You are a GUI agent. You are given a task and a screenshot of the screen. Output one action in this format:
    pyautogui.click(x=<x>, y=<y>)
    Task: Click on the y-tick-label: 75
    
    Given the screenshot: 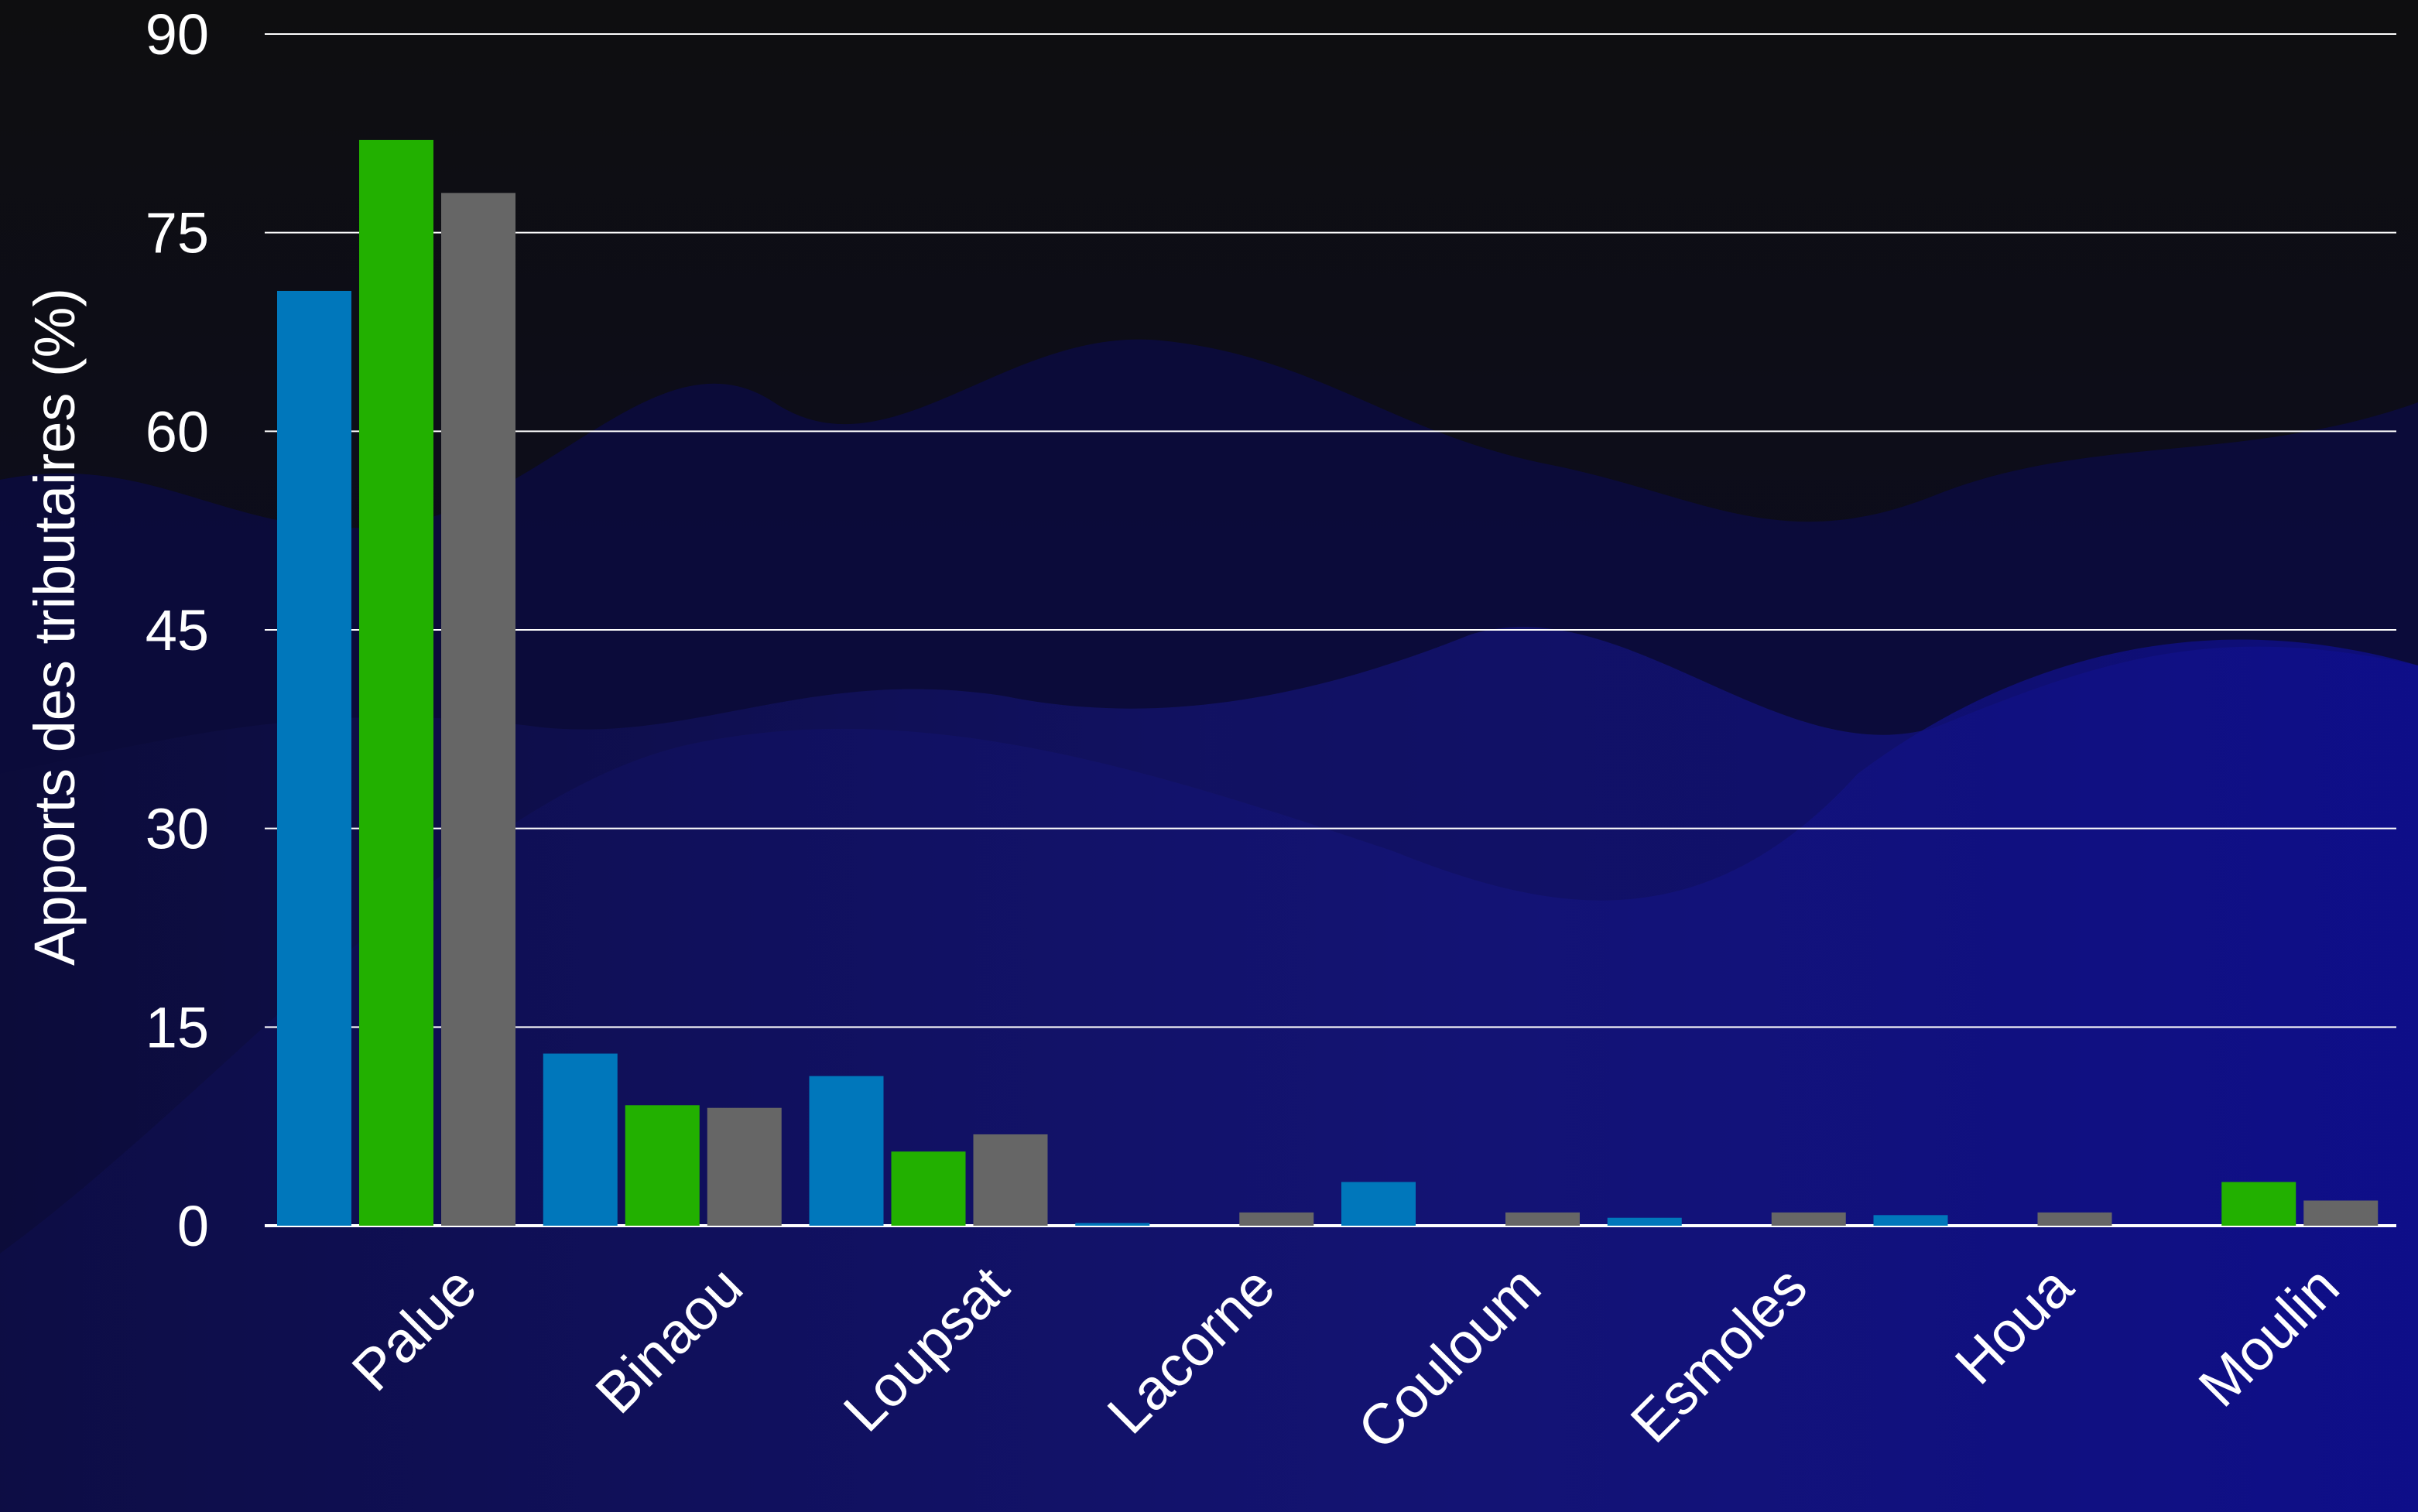 What is the action you would take?
    pyautogui.click(x=177, y=233)
    